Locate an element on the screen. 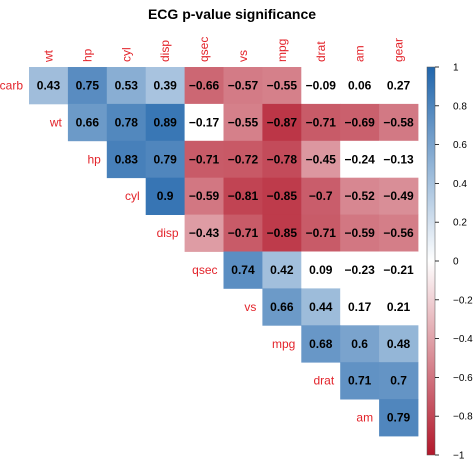 Image resolution: width=474 pixels, height=465 pixels. cell-value-label: −0.24 is located at coordinates (359, 159).